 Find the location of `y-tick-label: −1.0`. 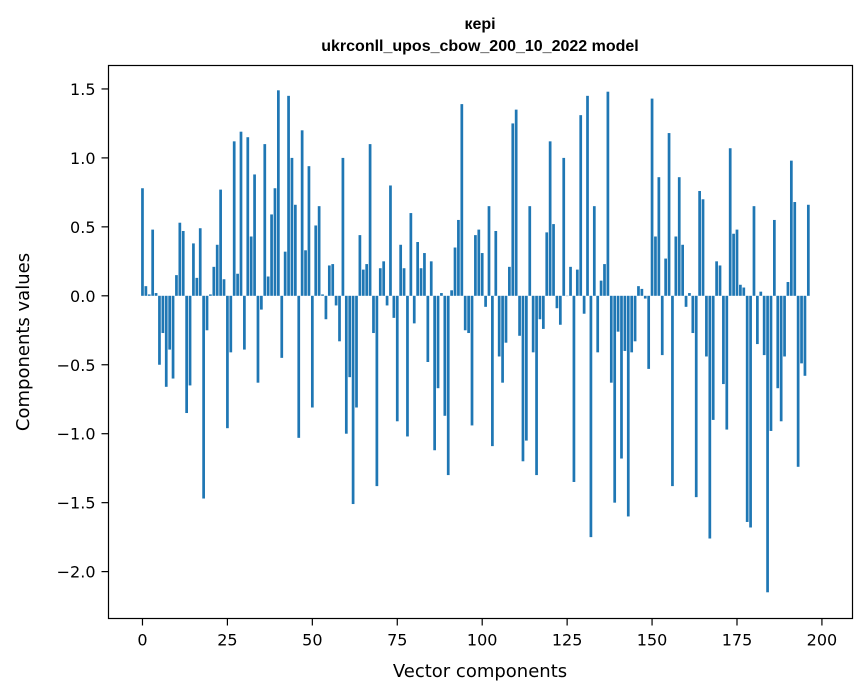

y-tick-label: −1.0 is located at coordinates (76, 434).